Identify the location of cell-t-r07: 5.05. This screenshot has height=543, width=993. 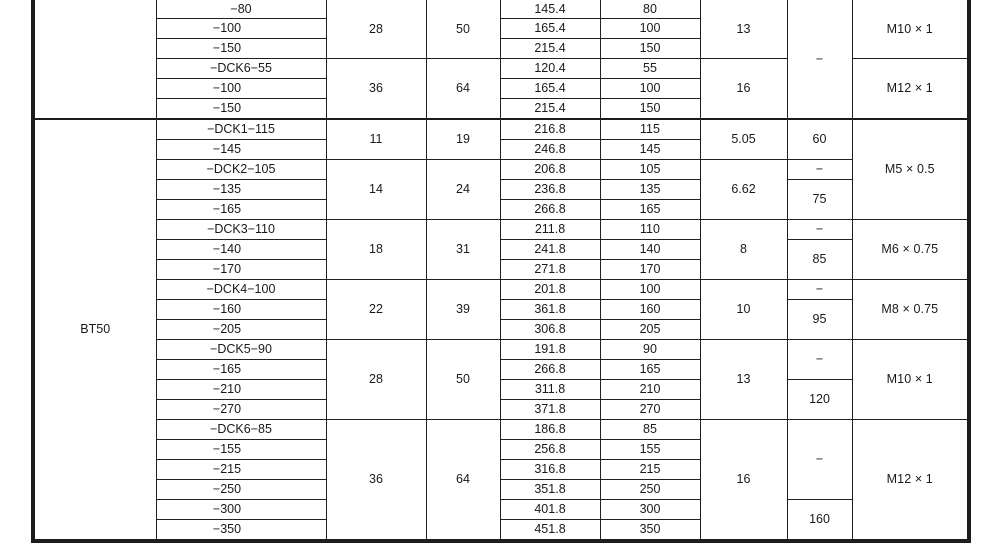
(743, 139).